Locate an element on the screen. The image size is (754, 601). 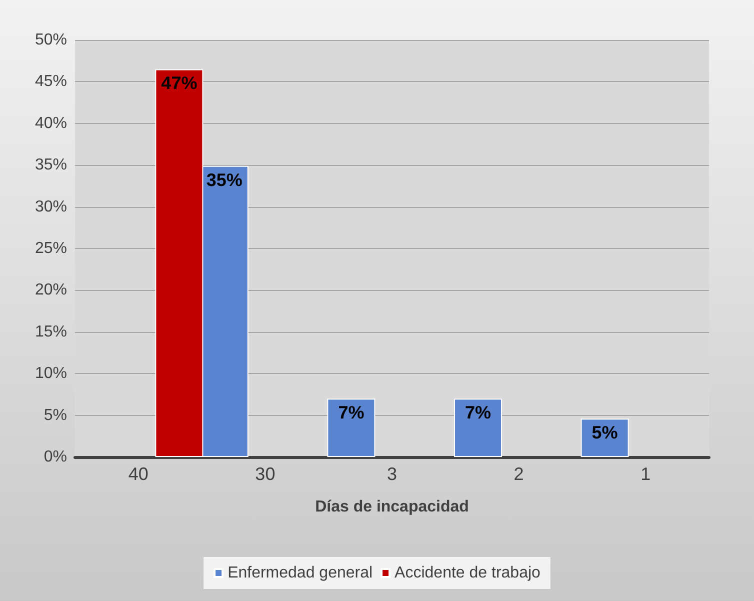
legend-label: Accidente de trabajo is located at coordinates (467, 573).